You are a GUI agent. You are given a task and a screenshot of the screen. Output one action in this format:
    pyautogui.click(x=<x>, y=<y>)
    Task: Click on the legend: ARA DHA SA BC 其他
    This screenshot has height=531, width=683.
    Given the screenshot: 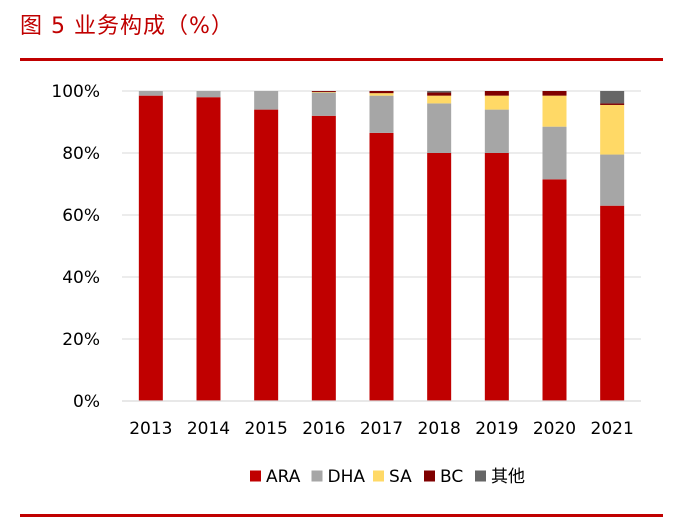 What is the action you would take?
    pyautogui.click(x=387, y=477)
    